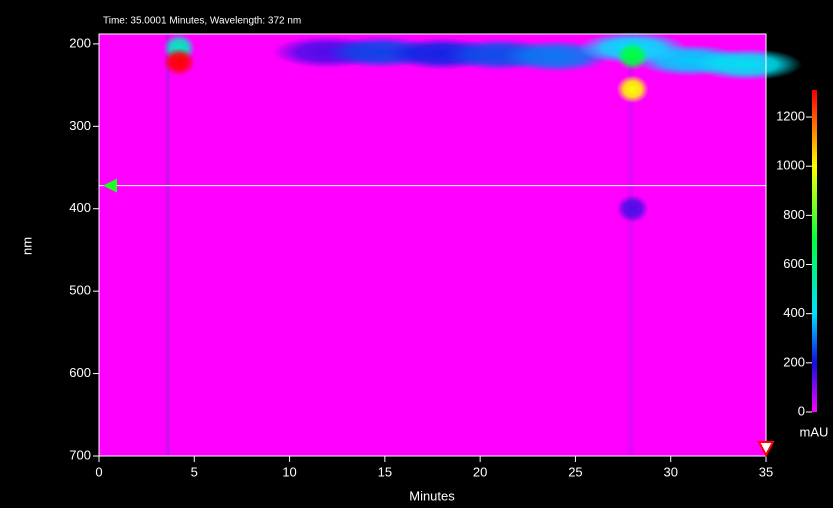 Image resolution: width=833 pixels, height=508 pixels. What do you see at coordinates (80, 372) in the screenshot?
I see `y-tick-label: 600` at bounding box center [80, 372].